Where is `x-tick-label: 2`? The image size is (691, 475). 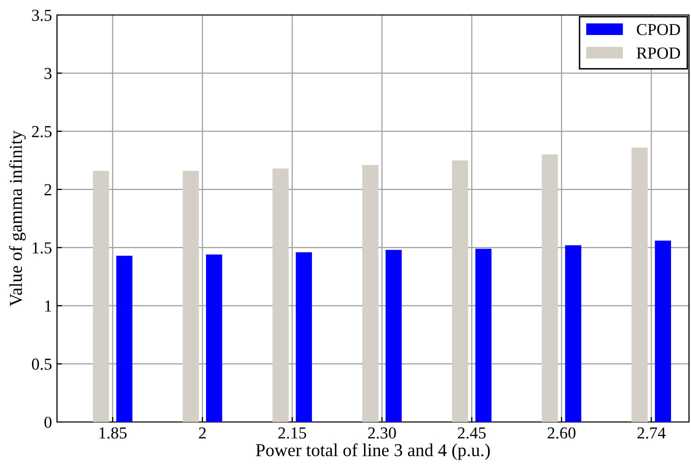
x-tick-label: 2 is located at coordinates (202, 432).